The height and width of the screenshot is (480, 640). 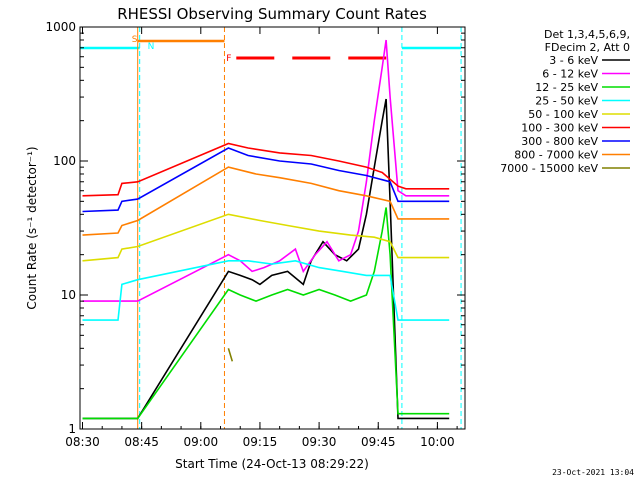 I want to click on x-tick-label: 09:15, so click(x=260, y=442).